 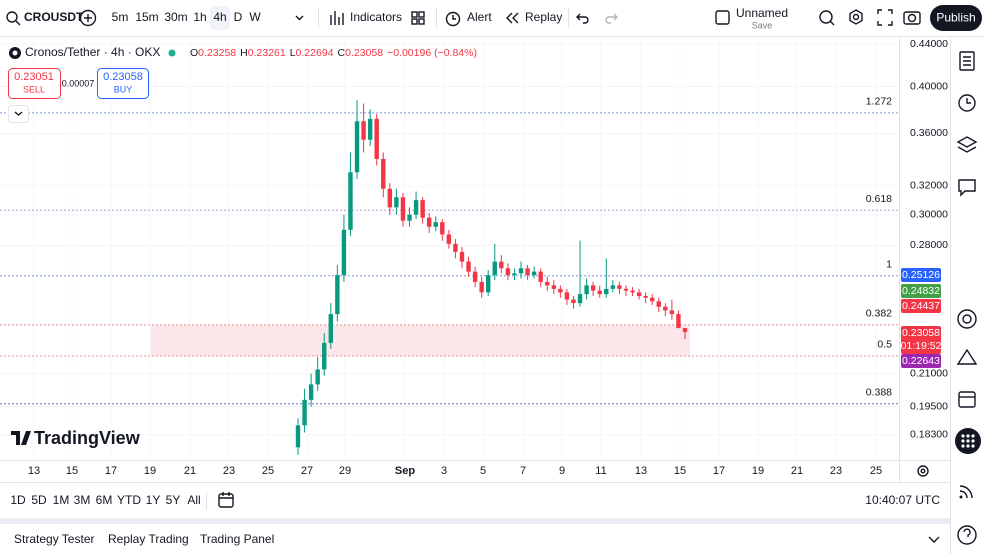 What do you see at coordinates (923, 471) in the screenshot?
I see `axis-settings` at bounding box center [923, 471].